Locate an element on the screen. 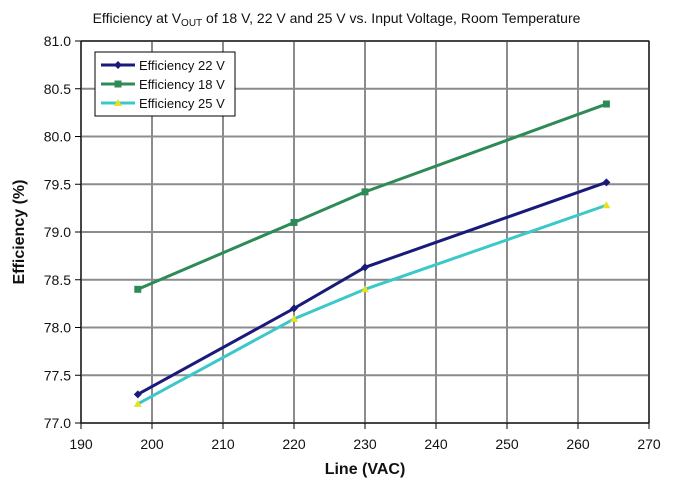 This screenshot has height=490, width=673. y-tick-label: 79.5 is located at coordinates (57, 184).